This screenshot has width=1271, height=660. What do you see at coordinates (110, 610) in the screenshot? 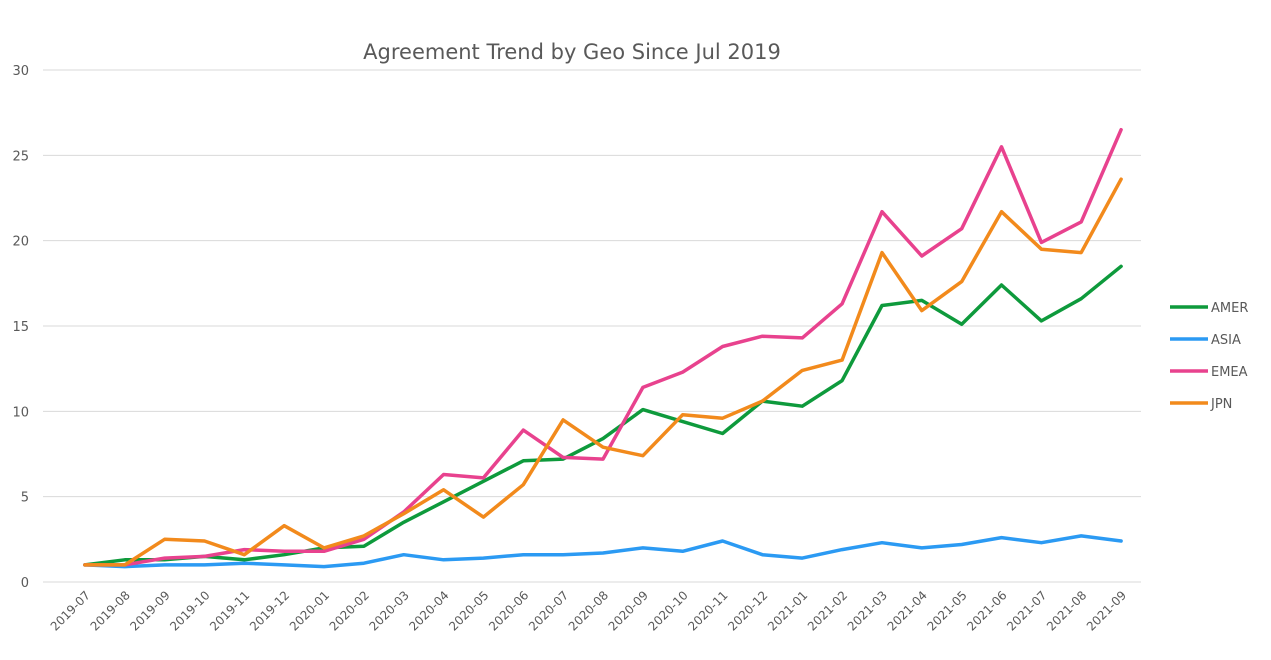
I see `x-tick-label: 2019-08` at bounding box center [110, 610].